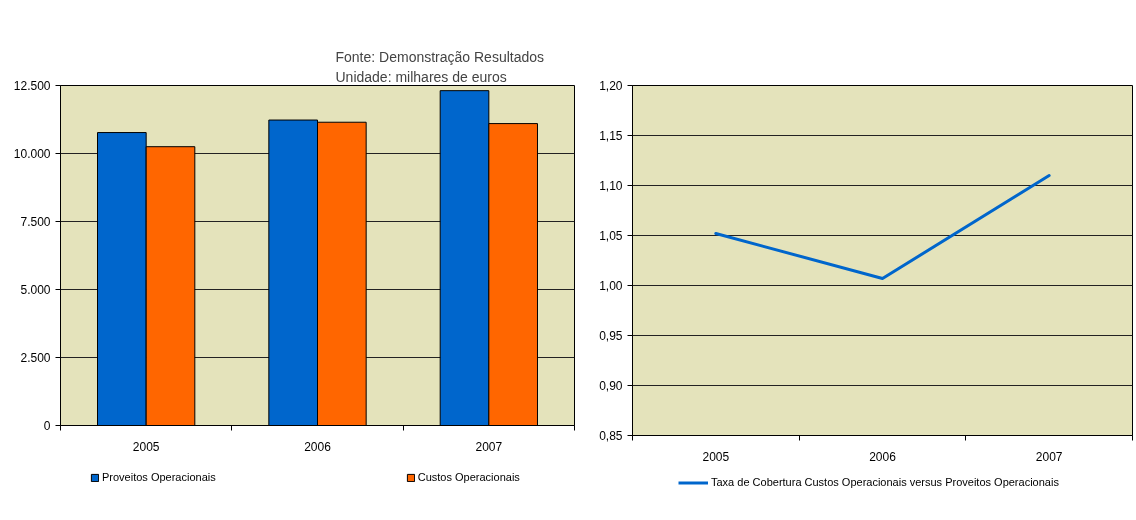 Image resolution: width=1136 pixels, height=520 pixels. Describe the element at coordinates (440, 56) in the screenshot. I see `source-note: Fonte: Demonstração Resultados` at that location.